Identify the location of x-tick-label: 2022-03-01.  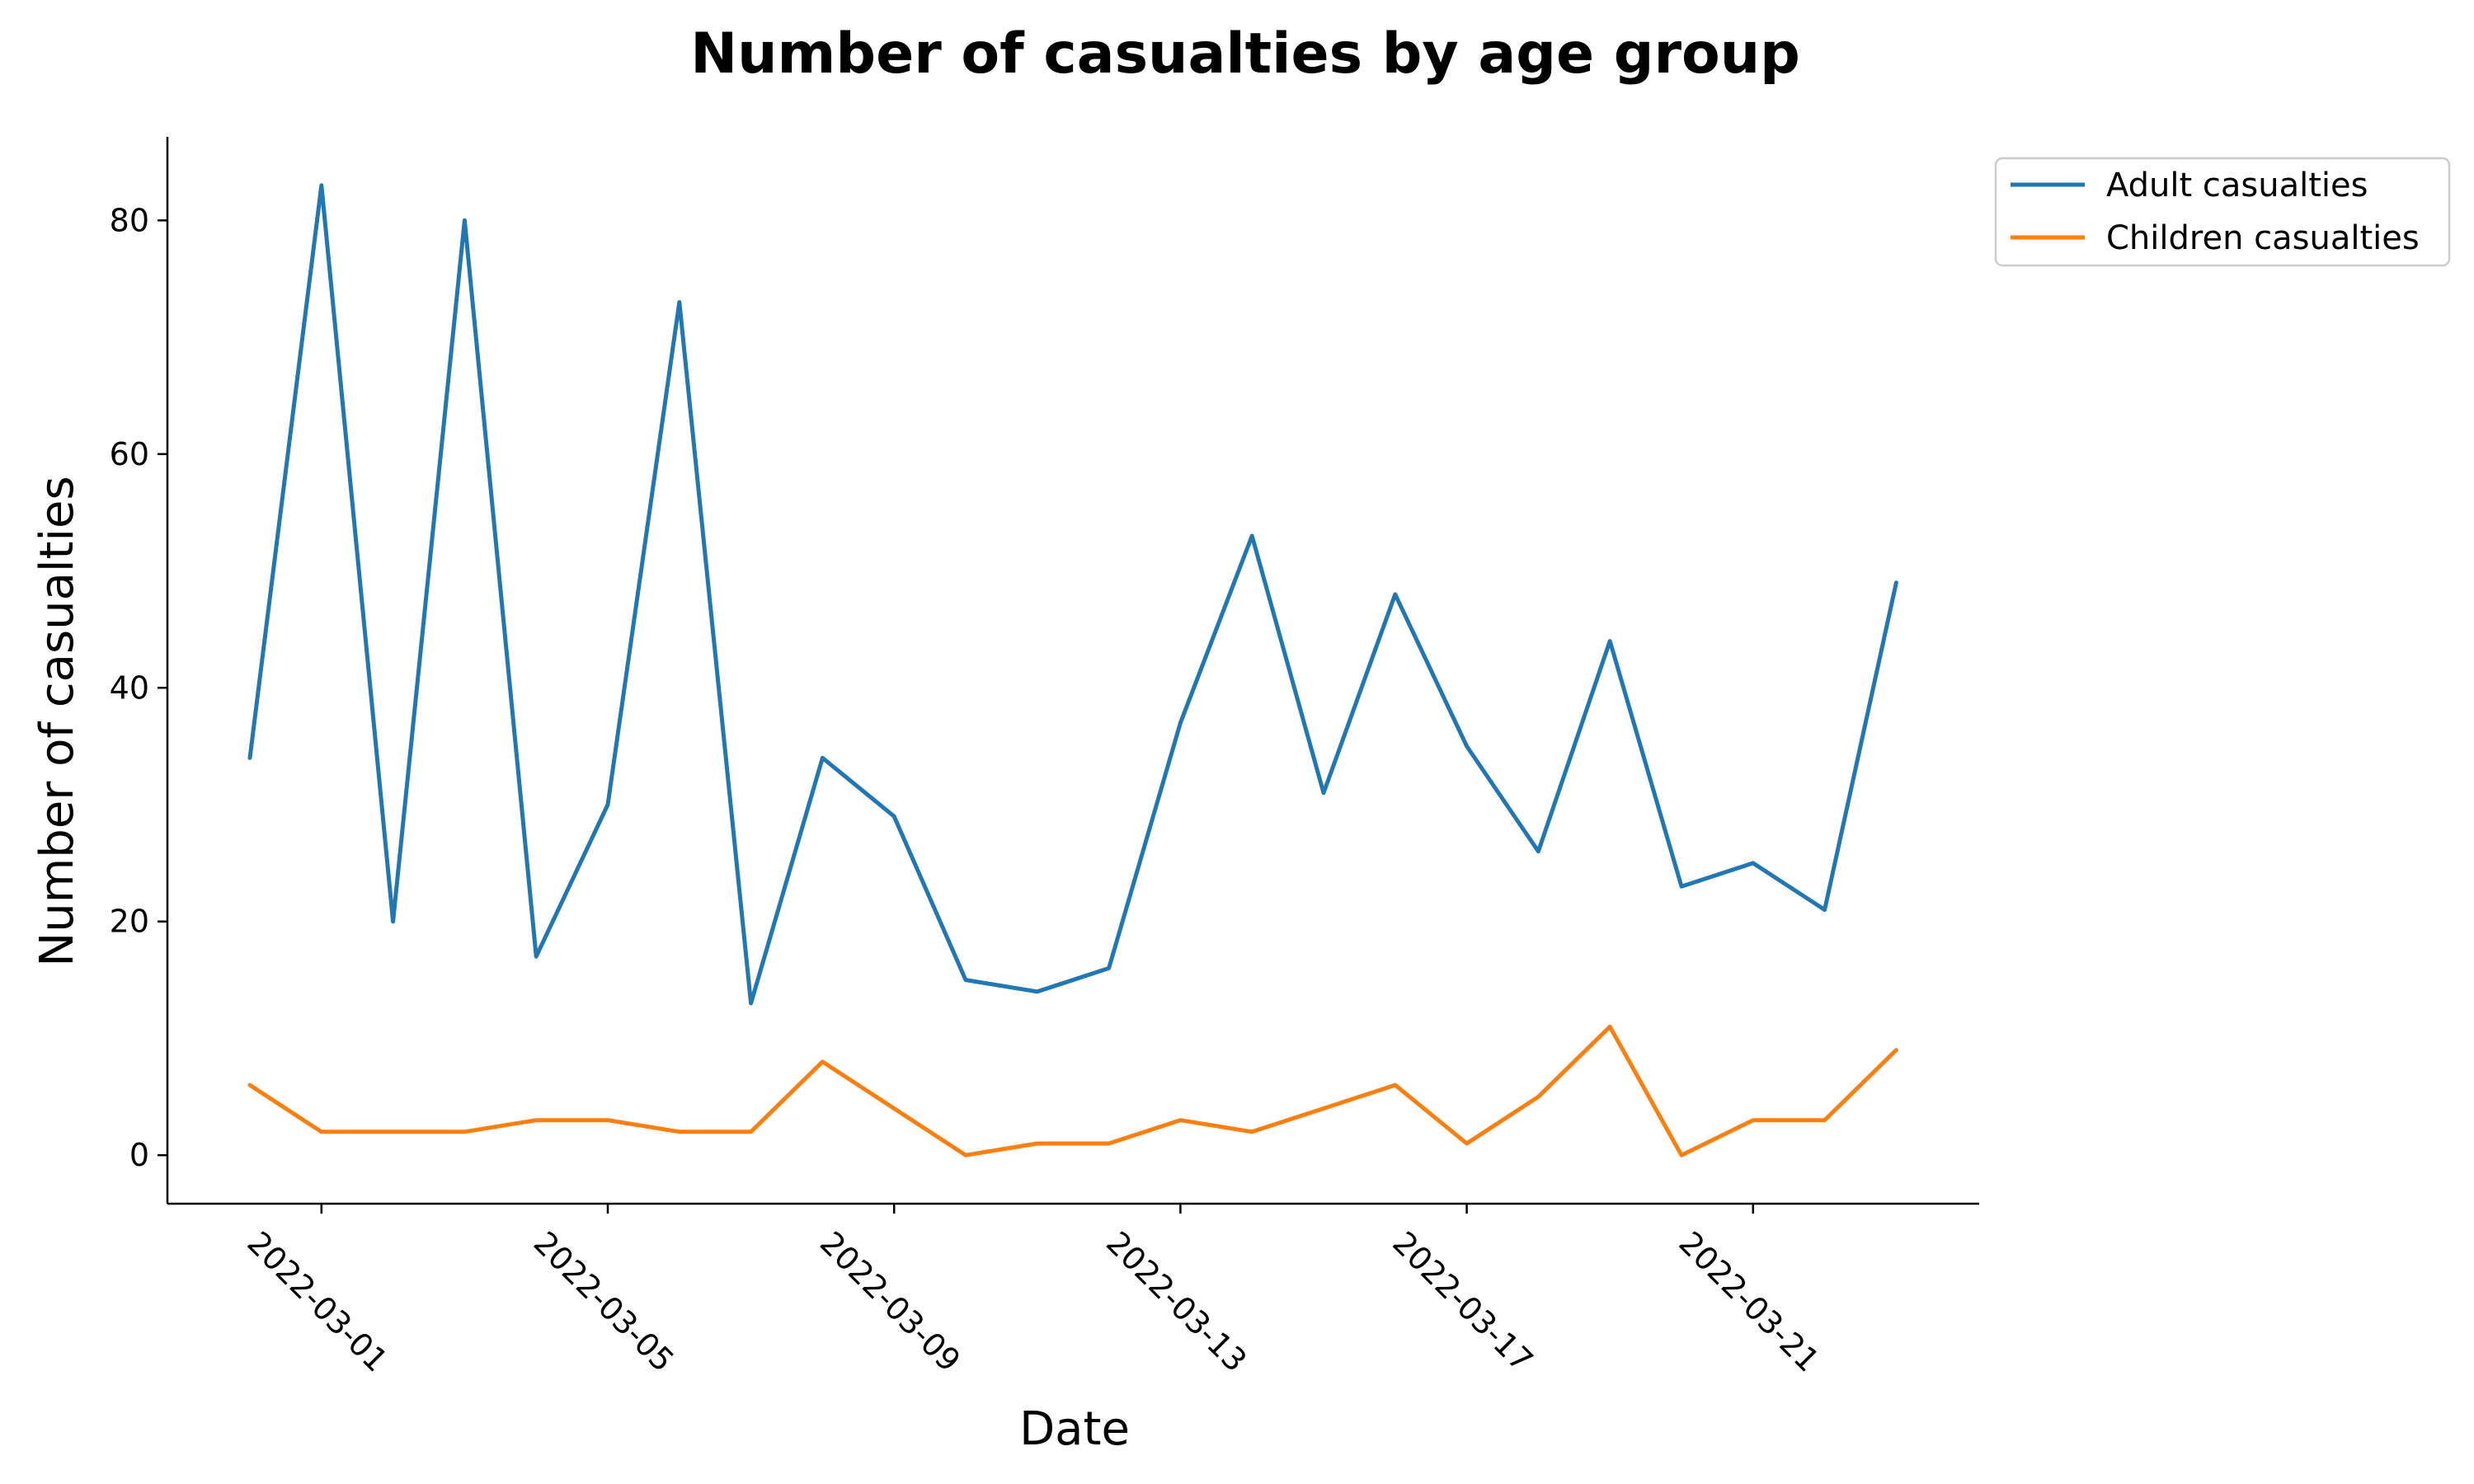
(317, 1301).